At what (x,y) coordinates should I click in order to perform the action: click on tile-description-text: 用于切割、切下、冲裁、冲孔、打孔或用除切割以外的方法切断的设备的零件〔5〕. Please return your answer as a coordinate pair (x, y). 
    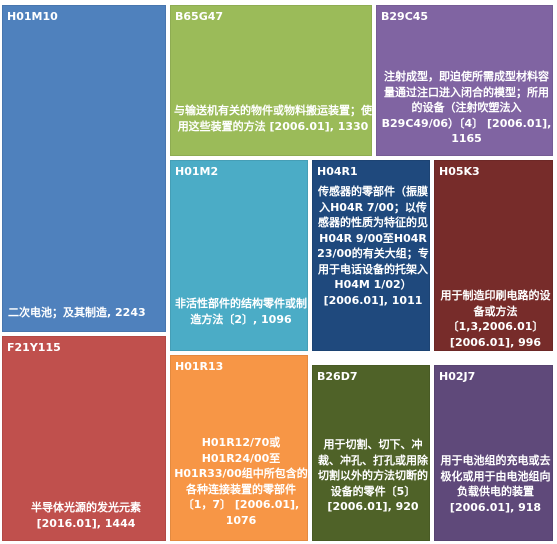
    Looking at the image, I should click on (373, 468).